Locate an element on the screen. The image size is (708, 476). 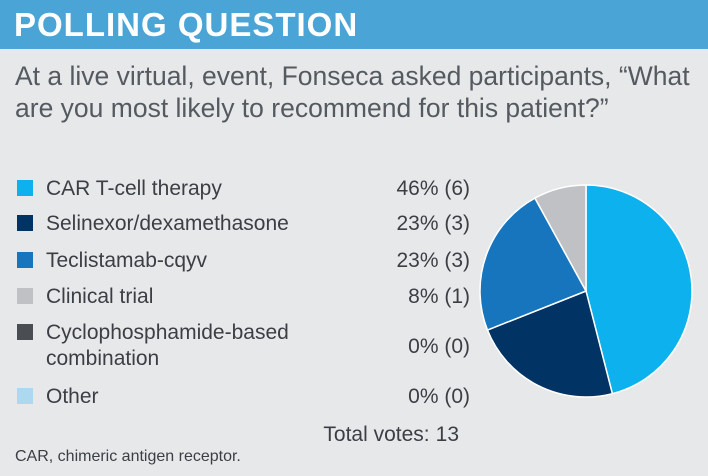
legend-label: CAR T-cell therapy is located at coordinates (134, 188).